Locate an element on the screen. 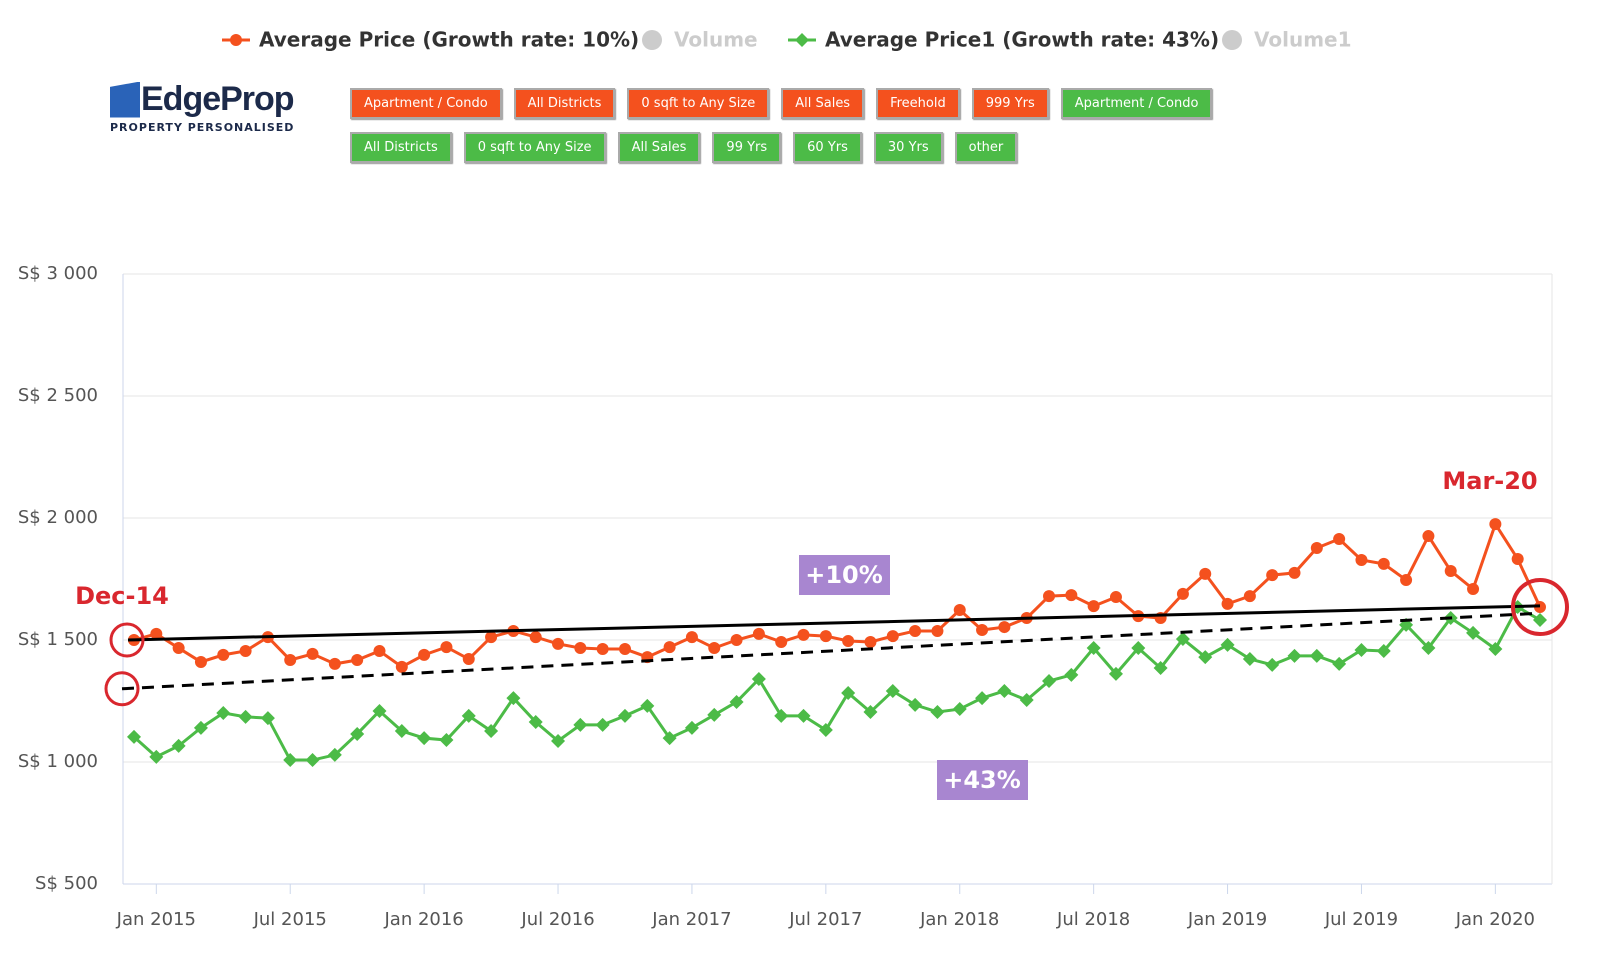 This screenshot has width=1600, height=976. logo: EdgeProp PROPERTY PERSONALISED is located at coordinates (202, 107).